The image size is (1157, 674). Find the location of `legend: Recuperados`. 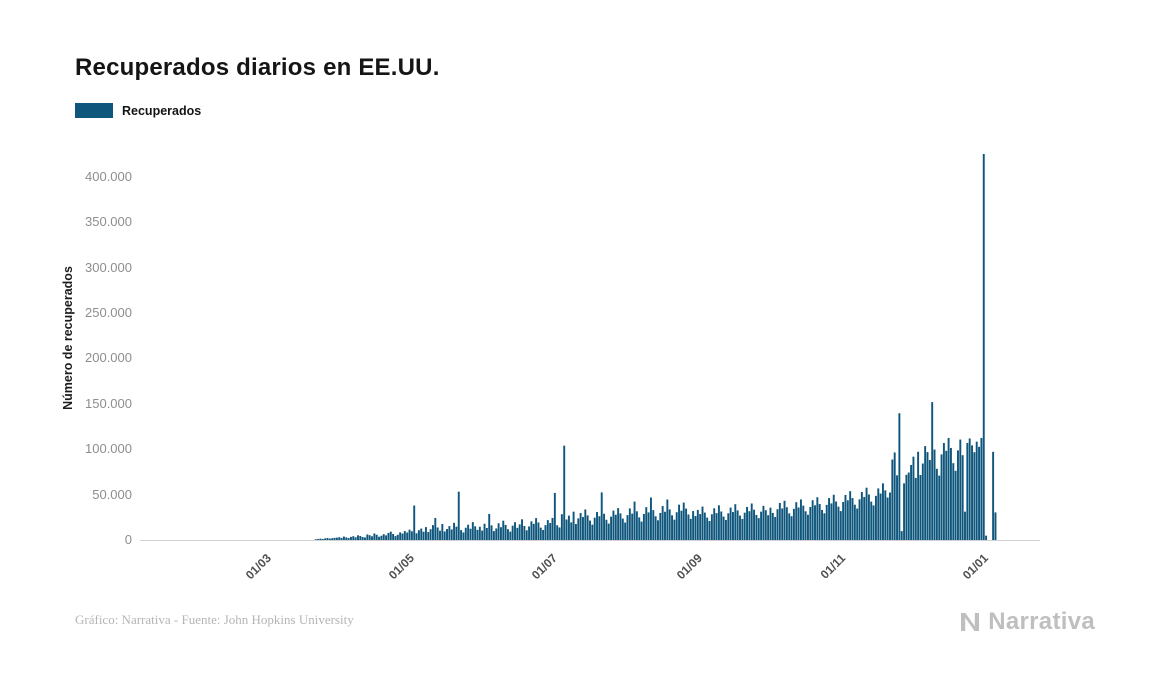

legend: Recuperados is located at coordinates (138, 110).